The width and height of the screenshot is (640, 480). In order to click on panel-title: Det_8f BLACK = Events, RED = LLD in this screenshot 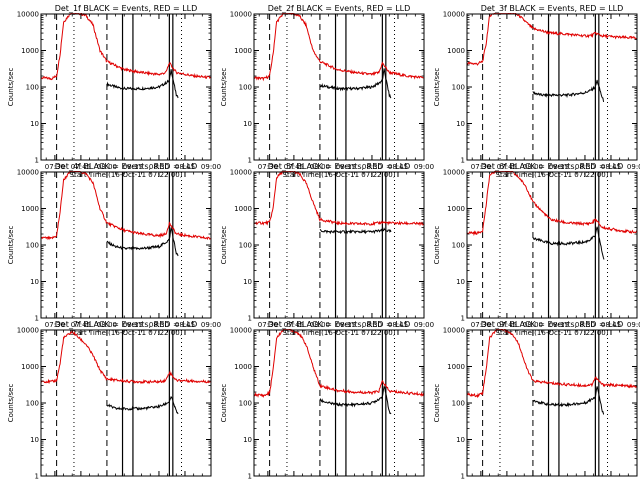, I will do `click(339, 324)`.